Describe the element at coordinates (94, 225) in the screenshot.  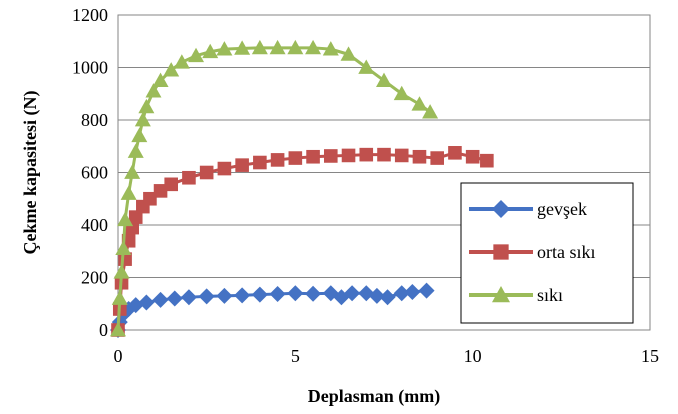
I see `y-tick-label: 400` at that location.